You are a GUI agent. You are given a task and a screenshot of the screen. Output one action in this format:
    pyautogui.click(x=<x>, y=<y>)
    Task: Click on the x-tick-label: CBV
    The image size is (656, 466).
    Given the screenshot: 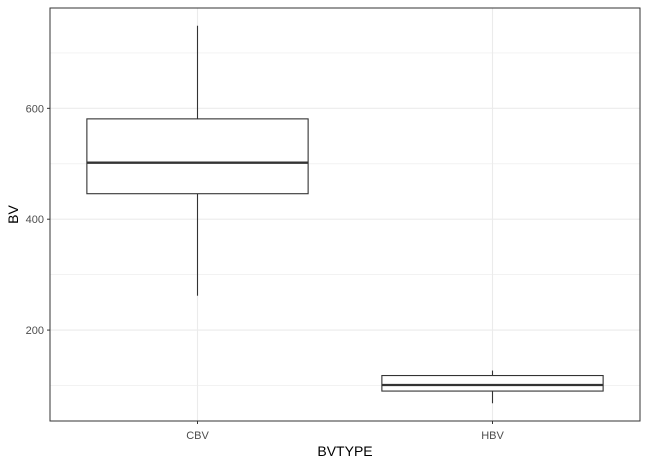 What is the action you would take?
    pyautogui.click(x=197, y=436)
    